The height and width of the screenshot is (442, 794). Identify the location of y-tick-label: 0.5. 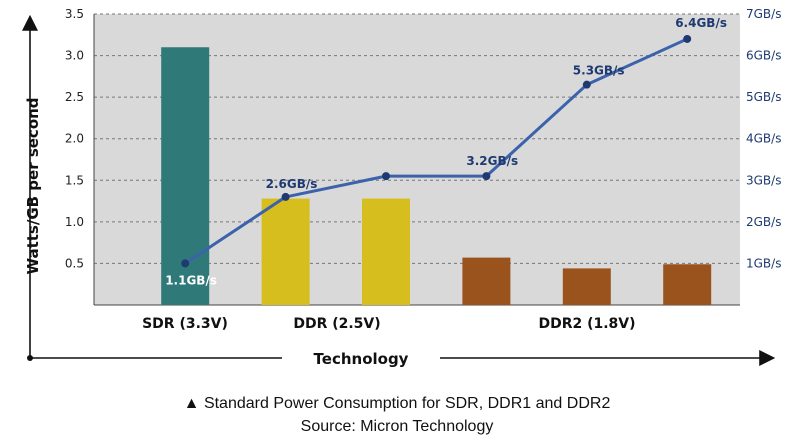
(74, 263).